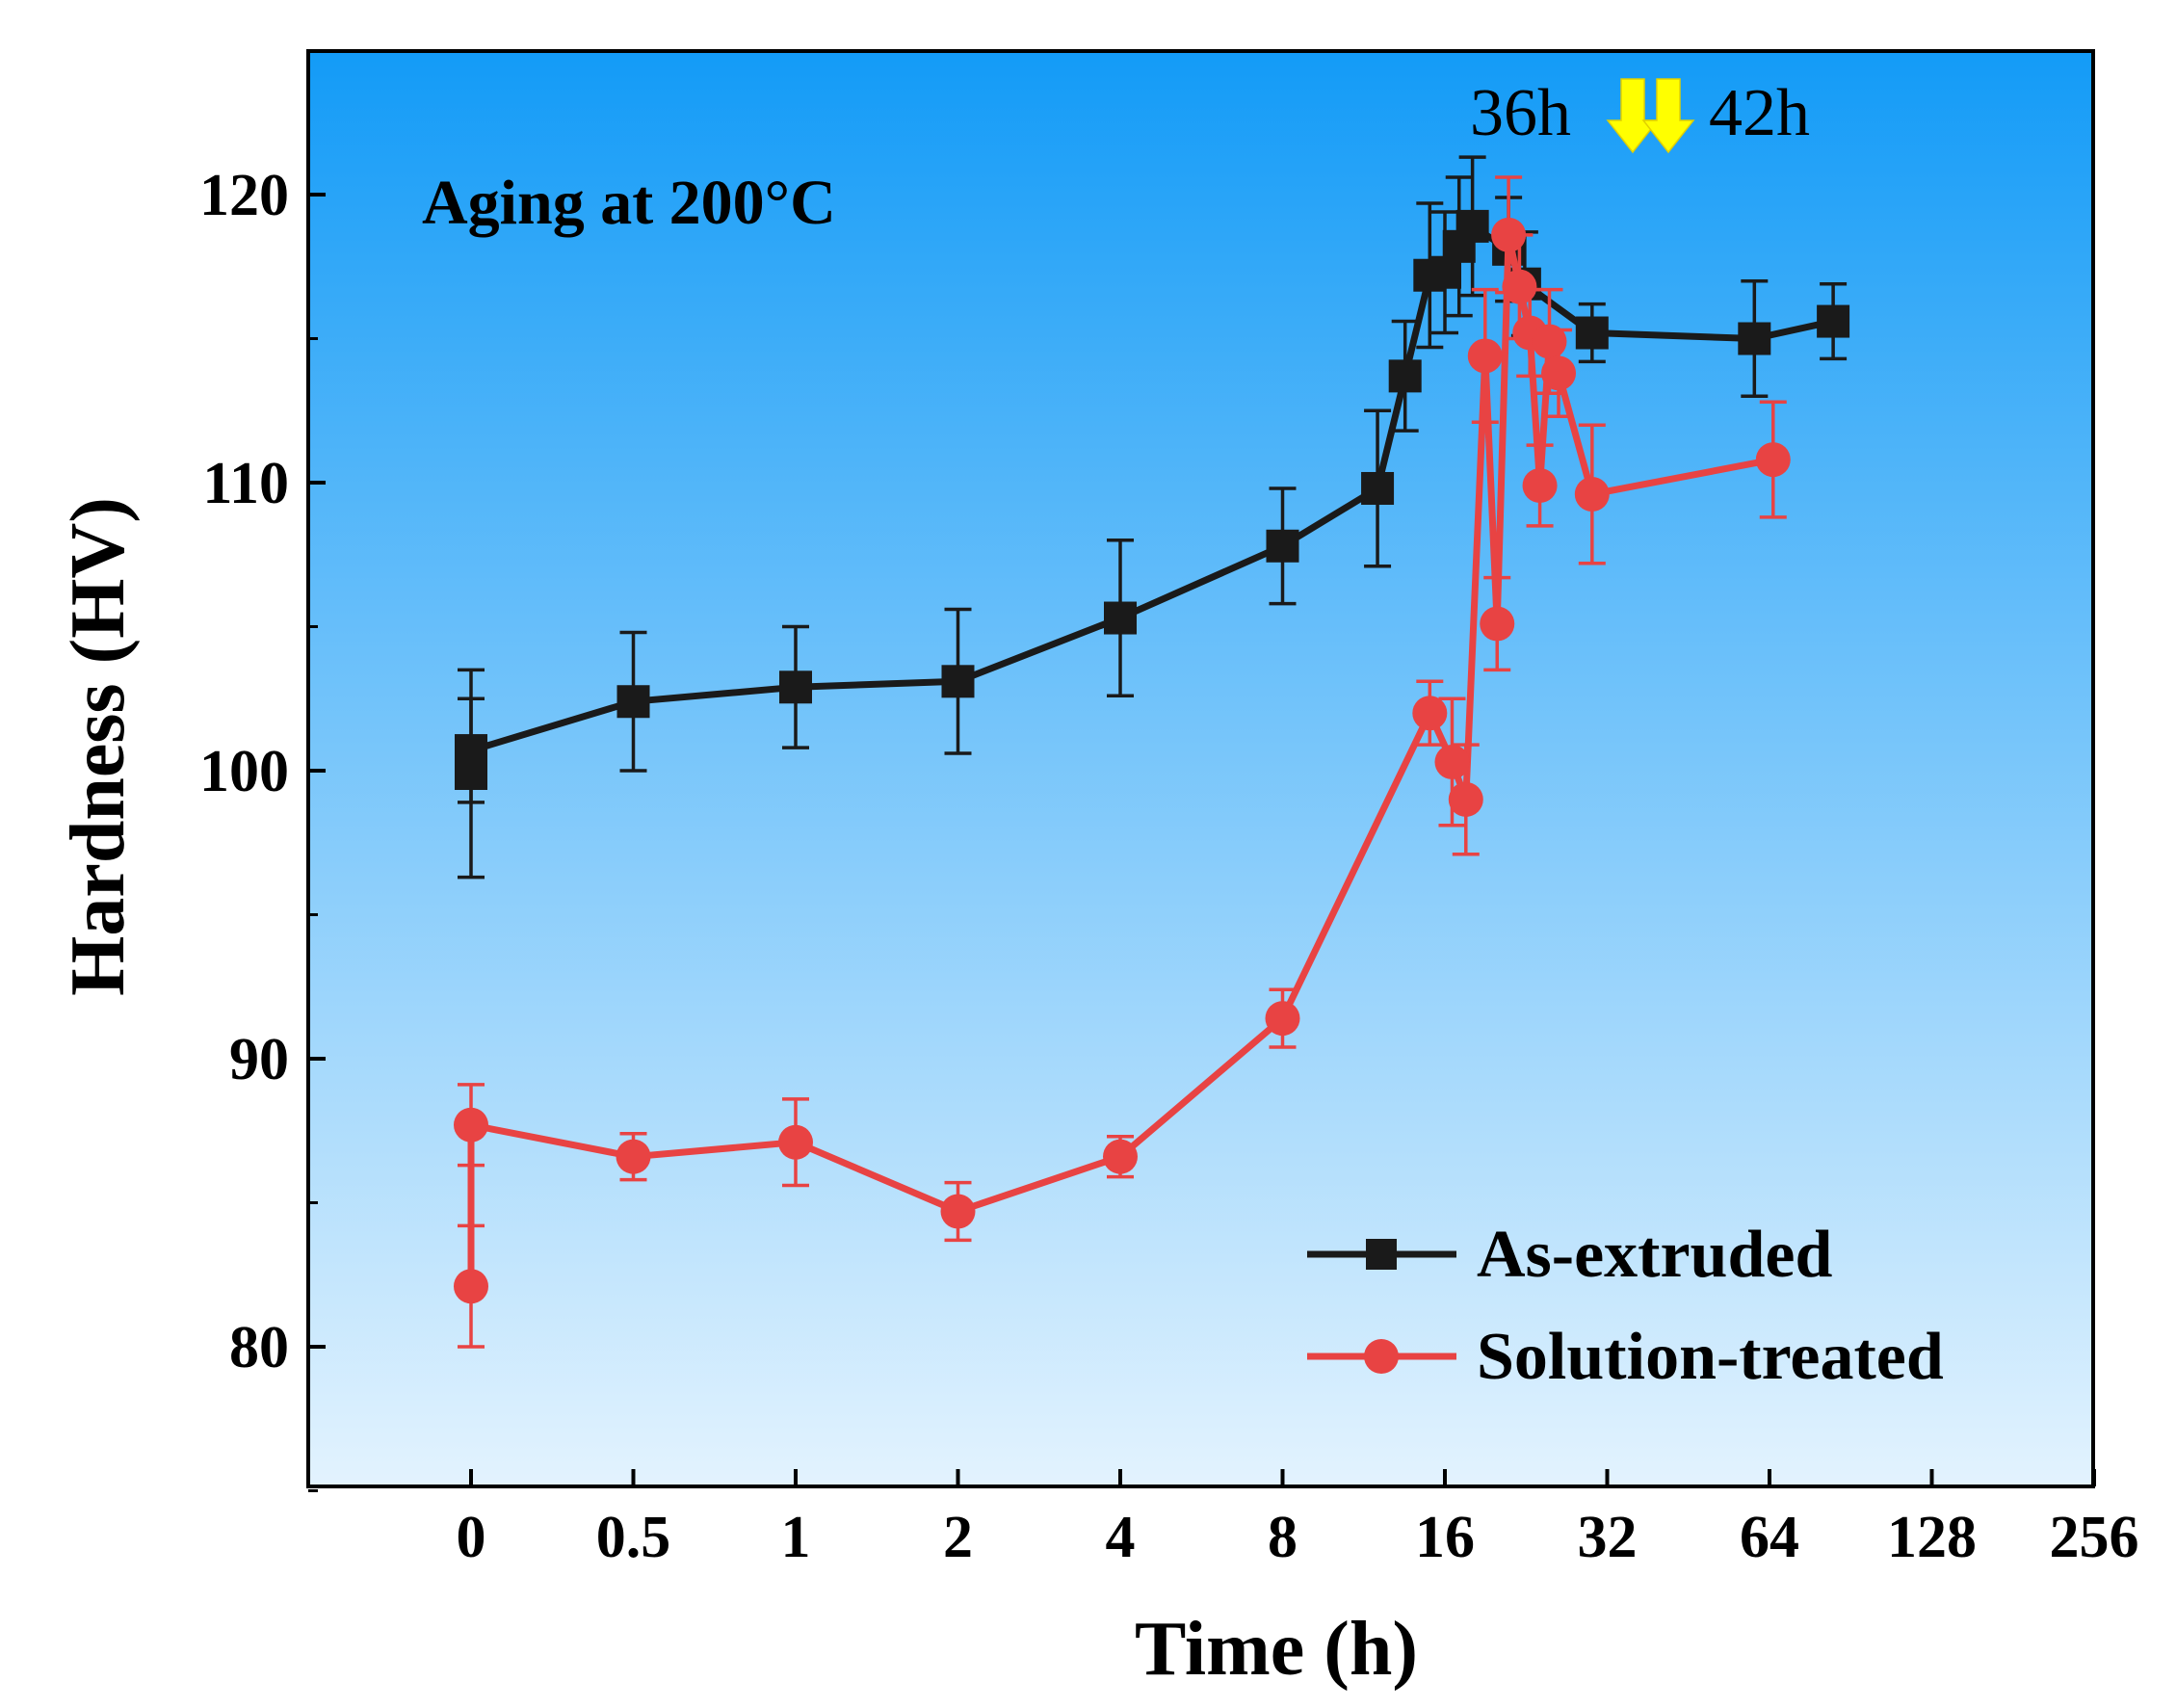  I want to click on x-tick-label-8: 8, so click(1283, 1537).